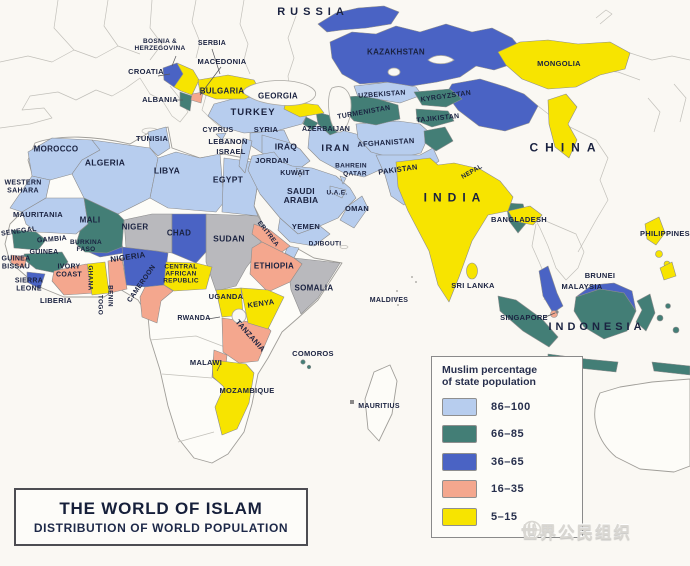 The width and height of the screenshot is (690, 566). I want to click on country-label-russia: RUSSIA, so click(313, 12).